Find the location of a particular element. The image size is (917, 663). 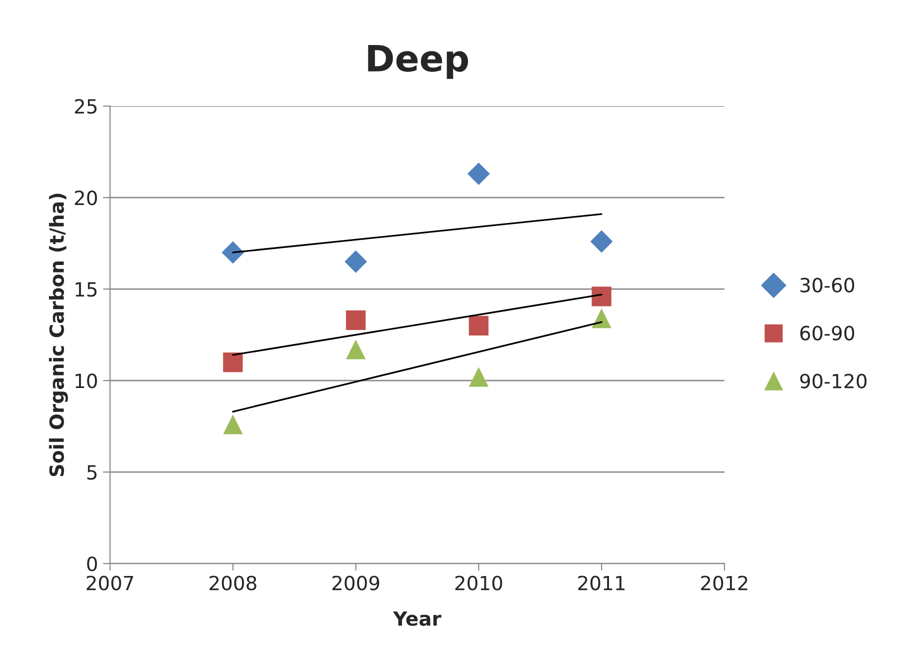

x-tick-label: 2012 is located at coordinates (724, 583).